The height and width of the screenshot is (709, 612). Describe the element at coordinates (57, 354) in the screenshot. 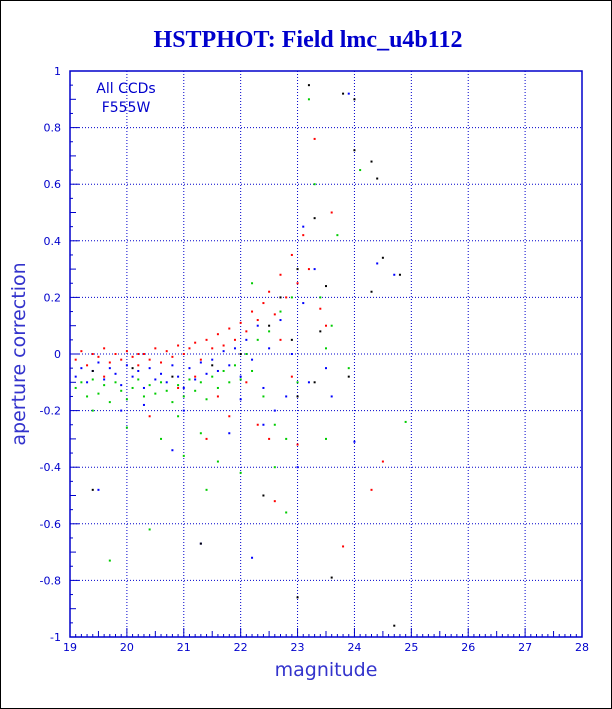

I see `y-tick-label: 0` at that location.